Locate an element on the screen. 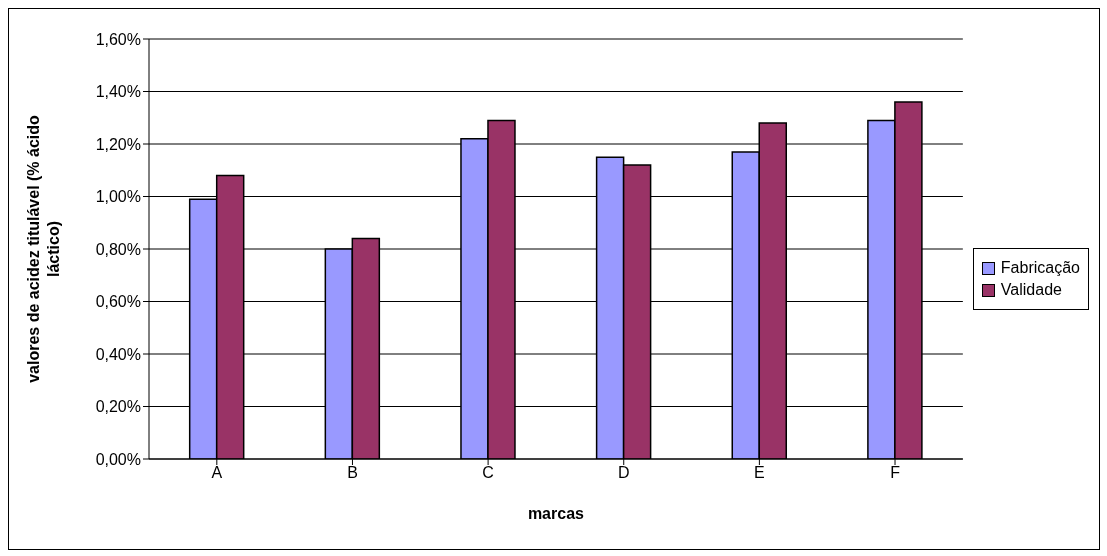 The height and width of the screenshot is (556, 1107). y-tick-label: 0,40% is located at coordinates (118, 354).